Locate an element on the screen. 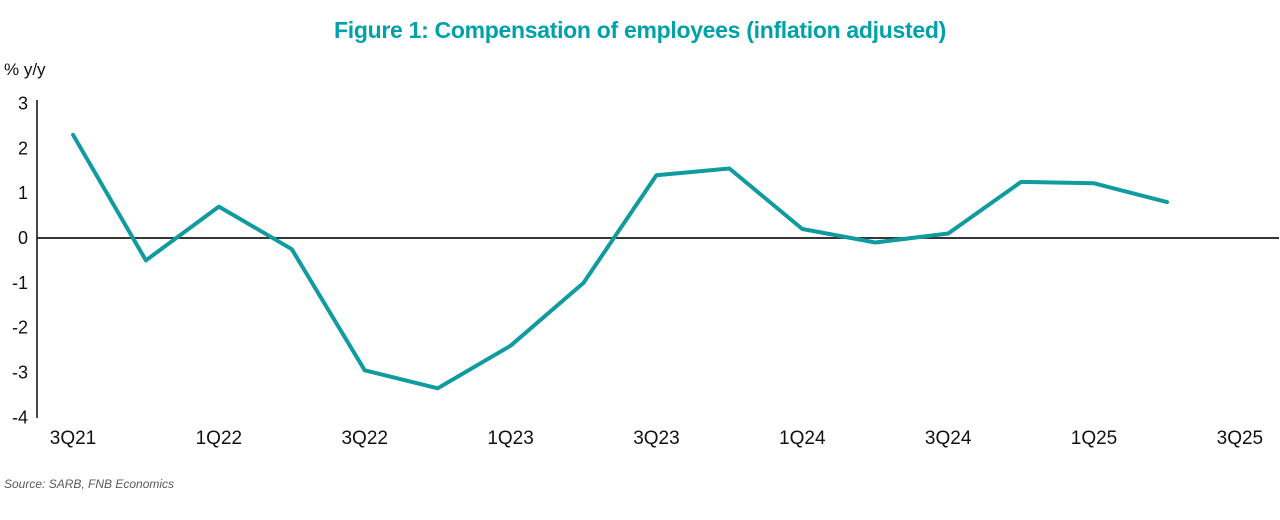 Image resolution: width=1280 pixels, height=520 pixels. y-axis-unit-label: % y/y is located at coordinates (25, 69).